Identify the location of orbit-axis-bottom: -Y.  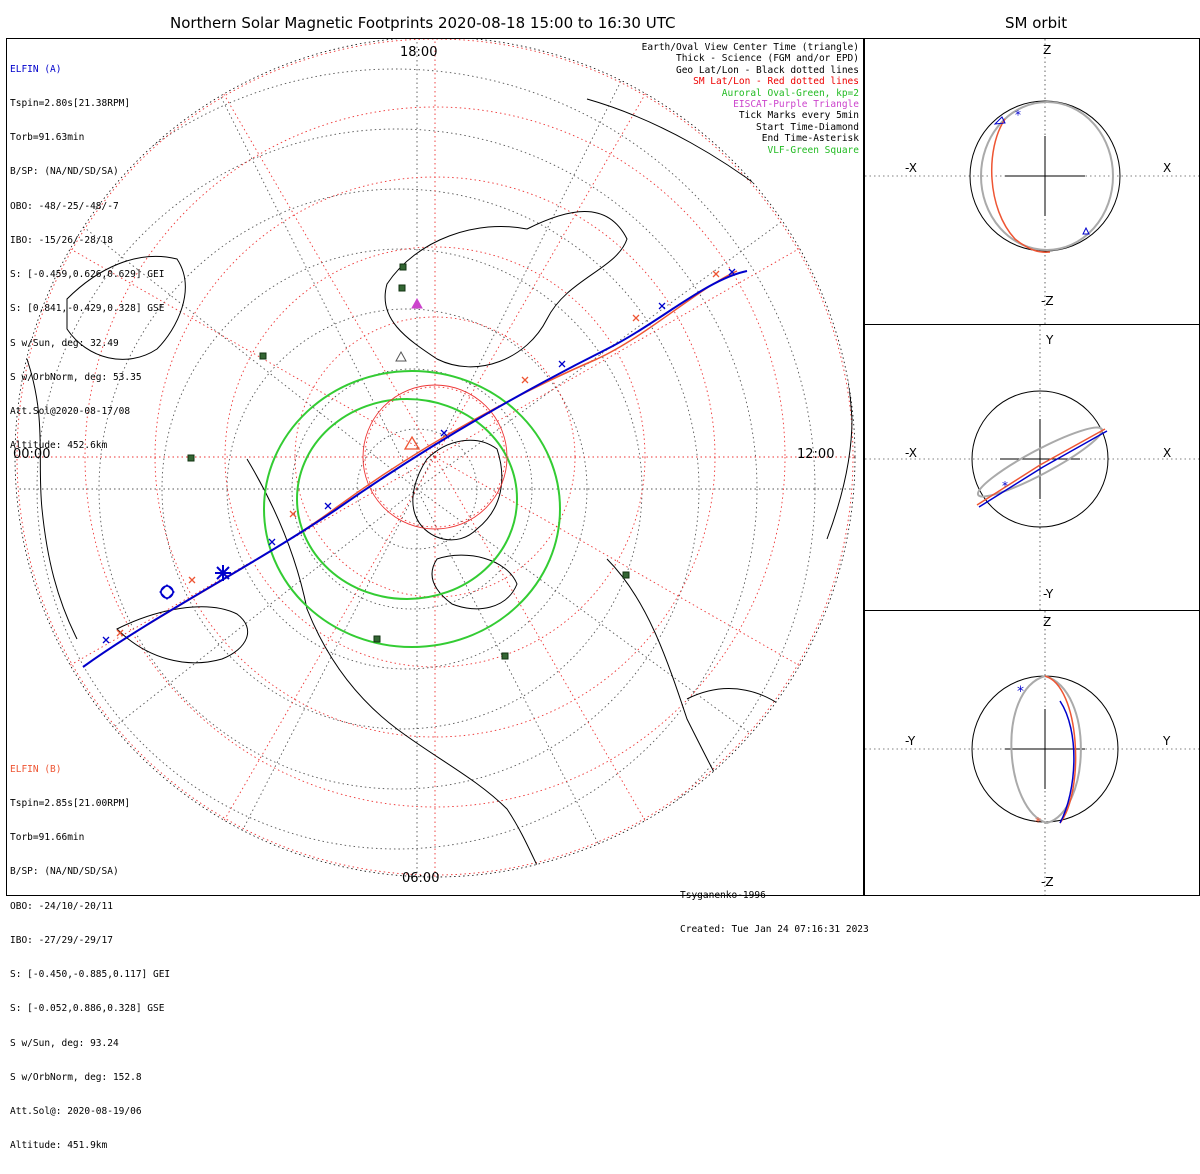
(1048, 594).